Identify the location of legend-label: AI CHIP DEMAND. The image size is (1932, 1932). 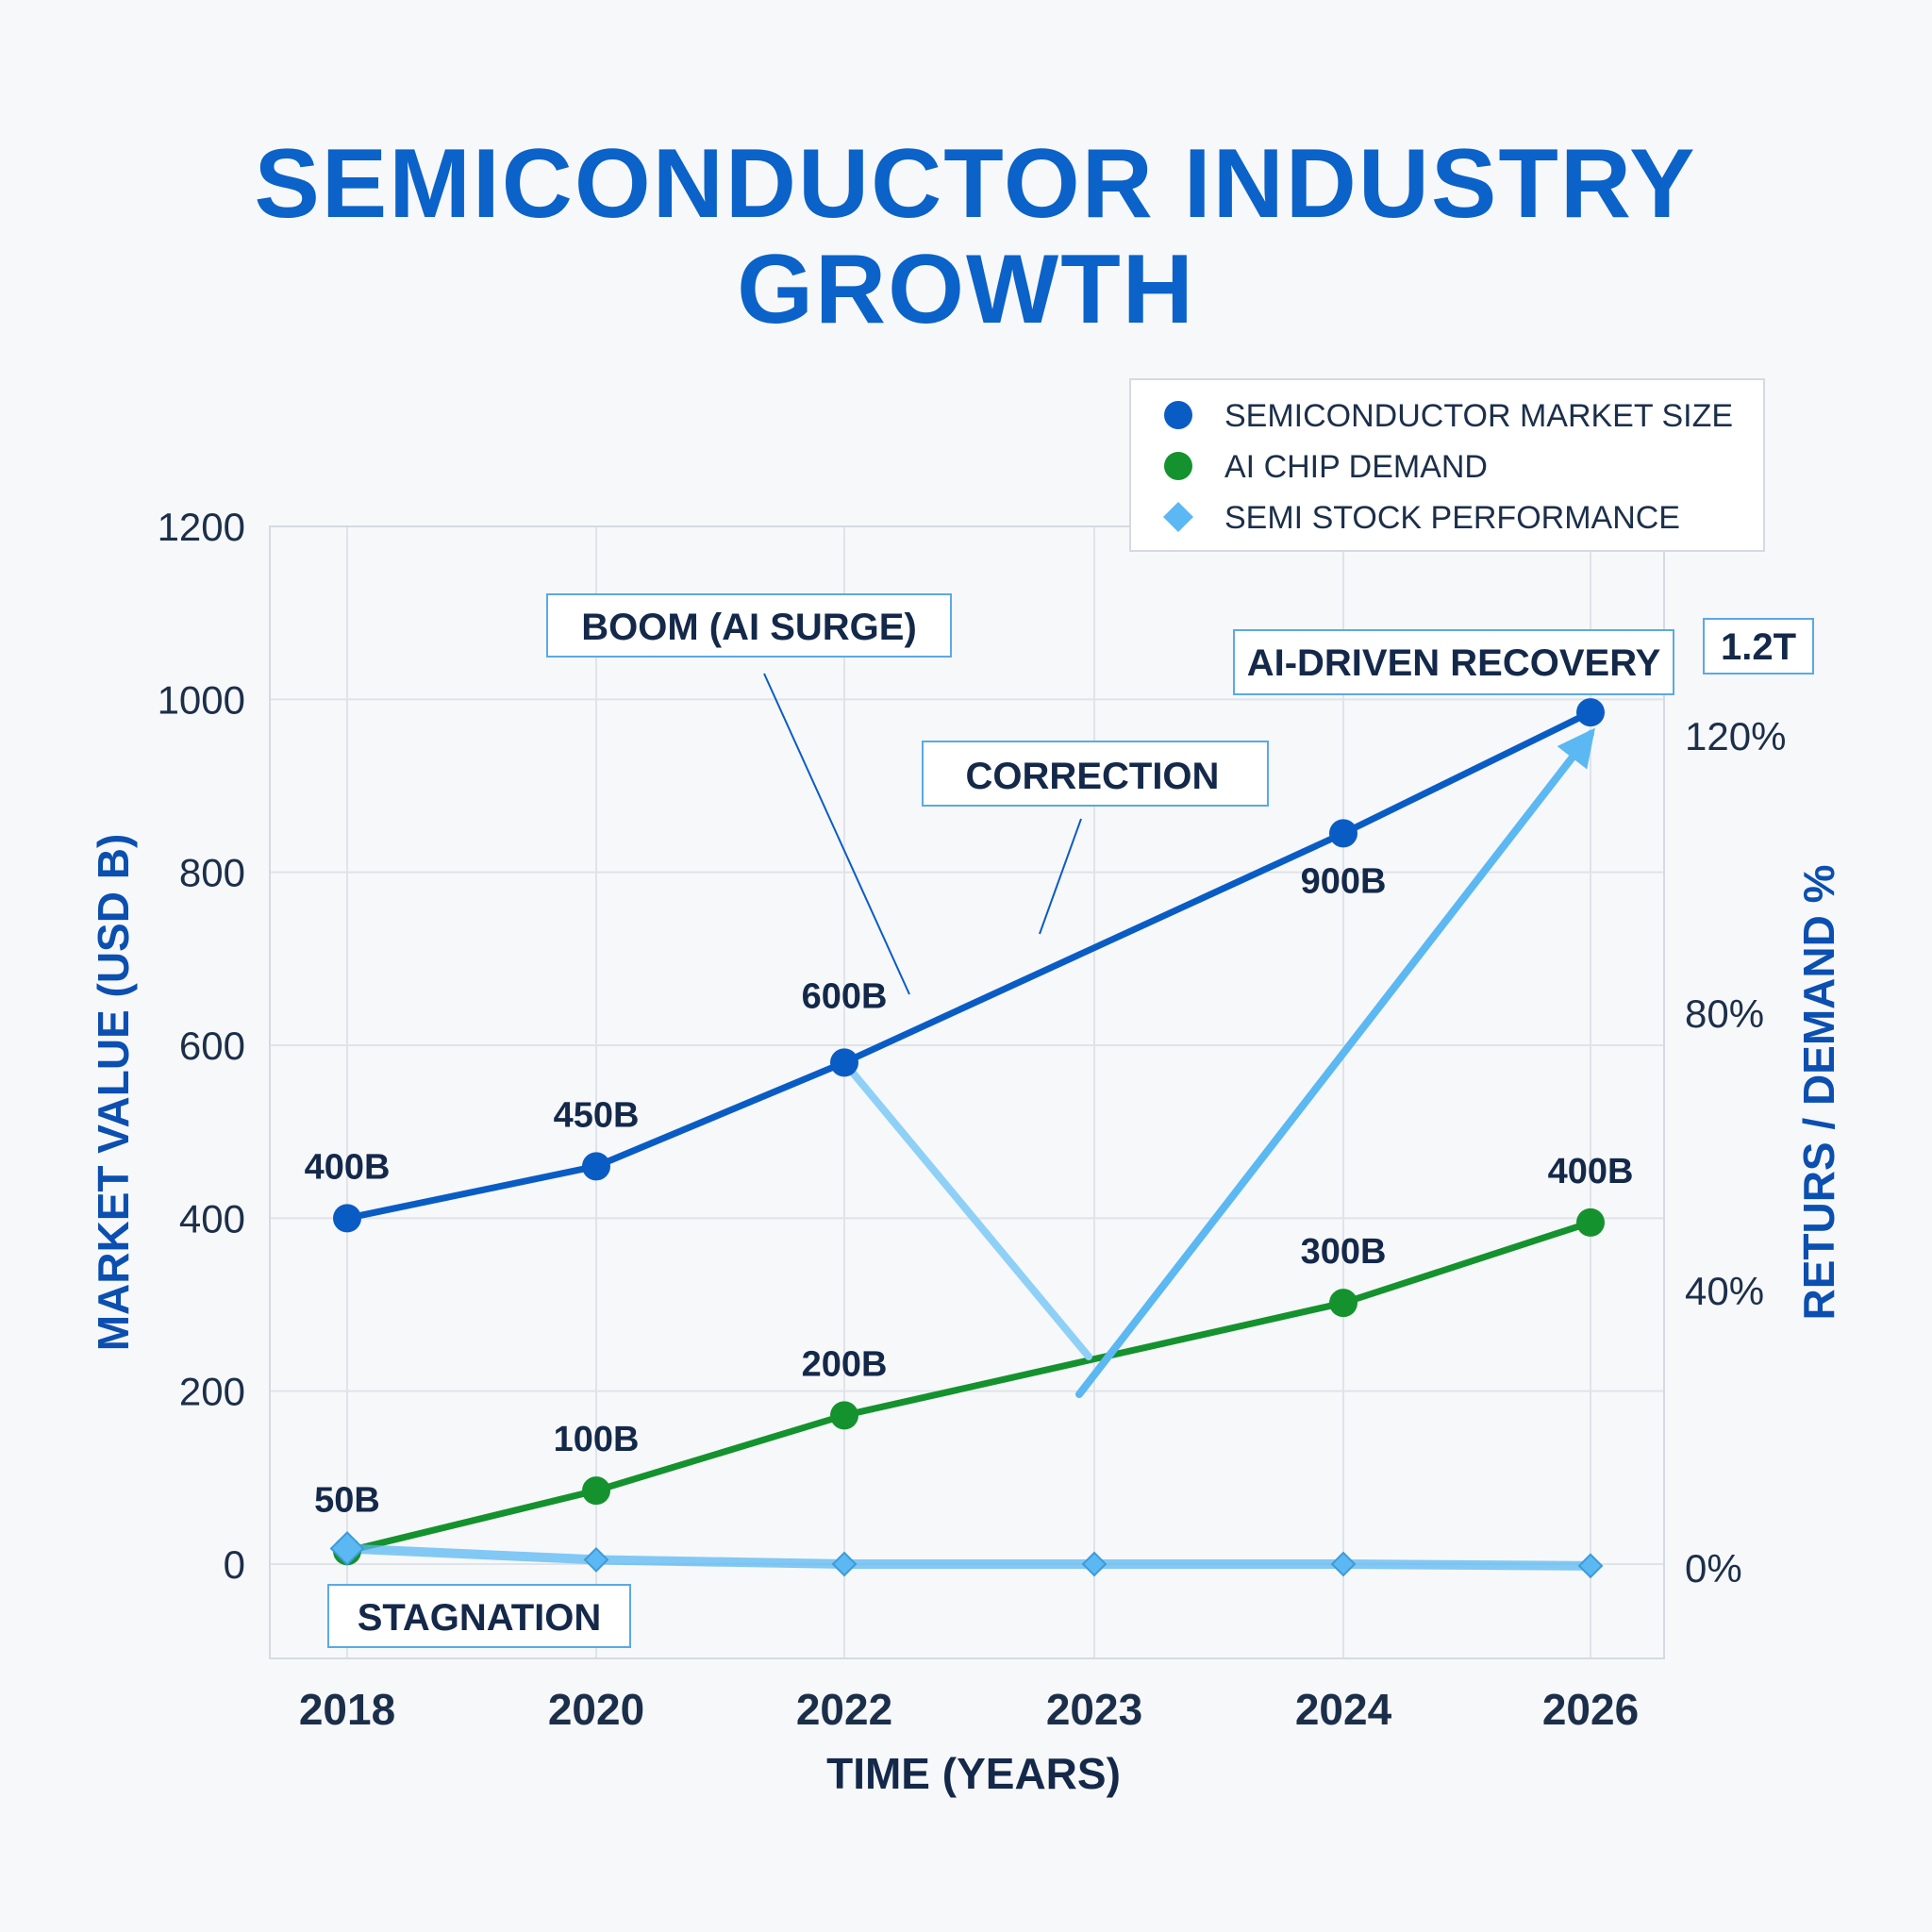
(1356, 467).